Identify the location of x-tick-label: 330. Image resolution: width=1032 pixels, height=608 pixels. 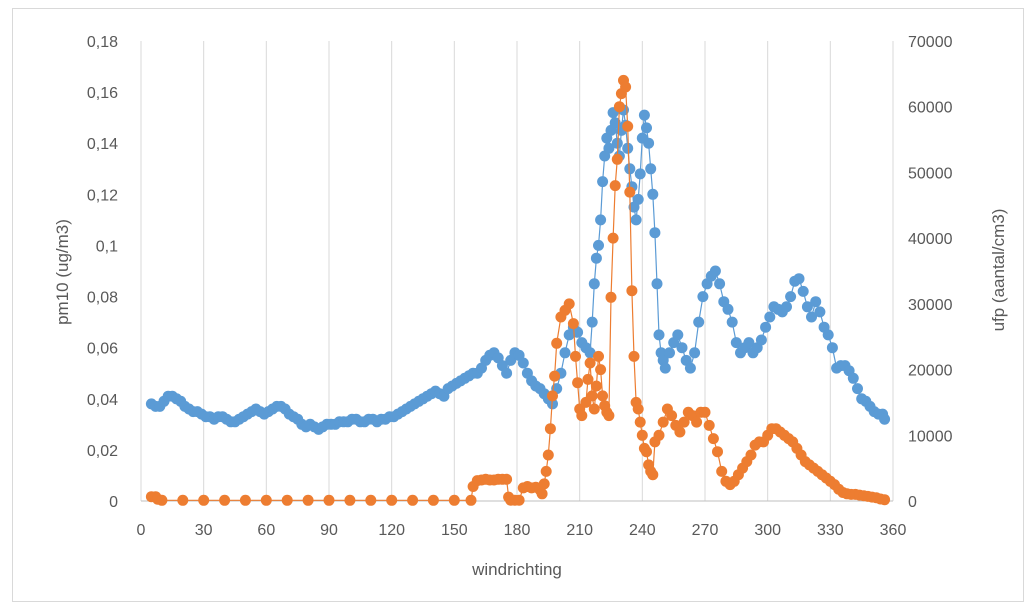
(830, 530).